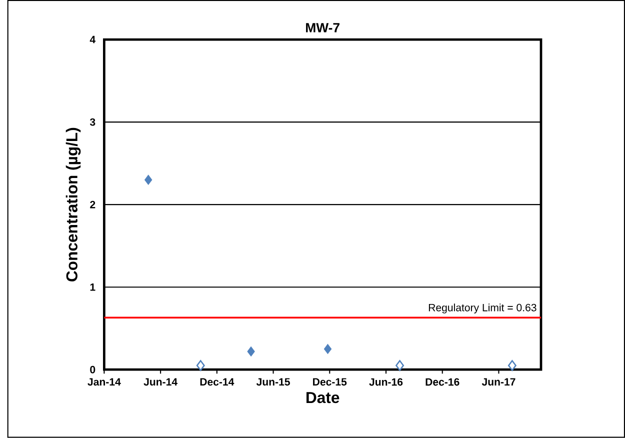  Describe the element at coordinates (217, 382) in the screenshot. I see `x-tick-label: Dec-14` at that location.